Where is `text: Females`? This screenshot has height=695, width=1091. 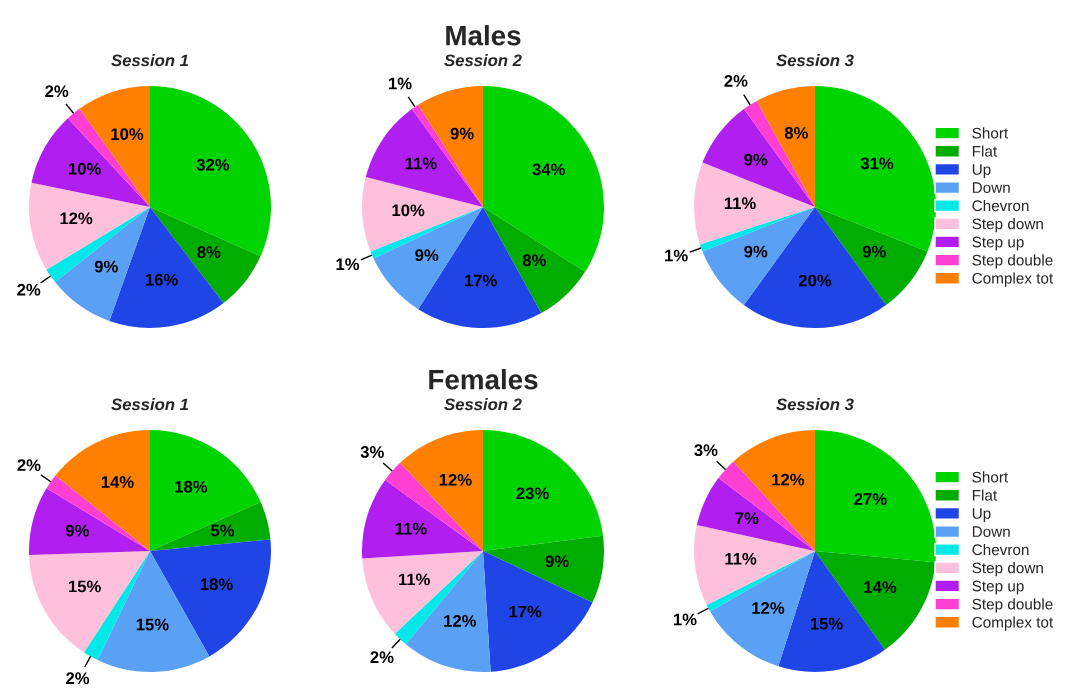
text: Females is located at coordinates (483, 379).